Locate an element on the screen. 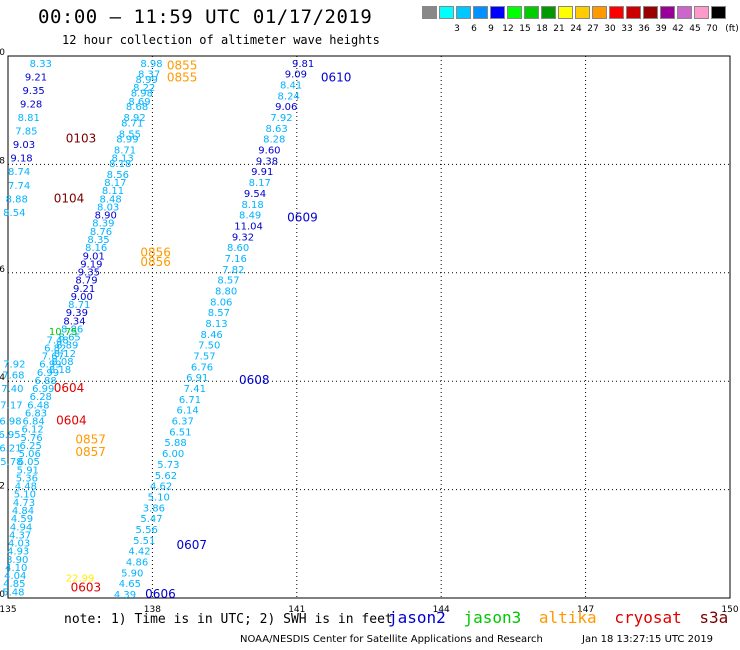 Image resolution: width=740 pixels, height=650 pixels. wave-height-point: 4.73 is located at coordinates (24, 503).